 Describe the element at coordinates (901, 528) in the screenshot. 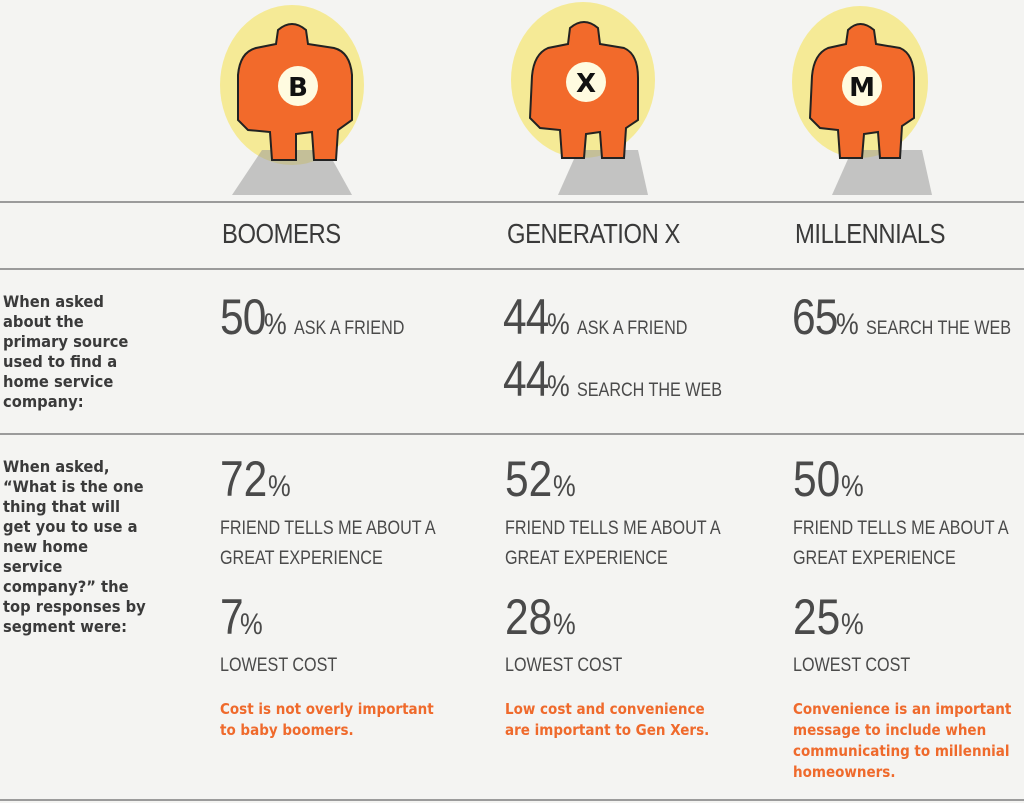

I see `millennials-friend-line1: FRIEND TELLS ME ABOUT A` at that location.